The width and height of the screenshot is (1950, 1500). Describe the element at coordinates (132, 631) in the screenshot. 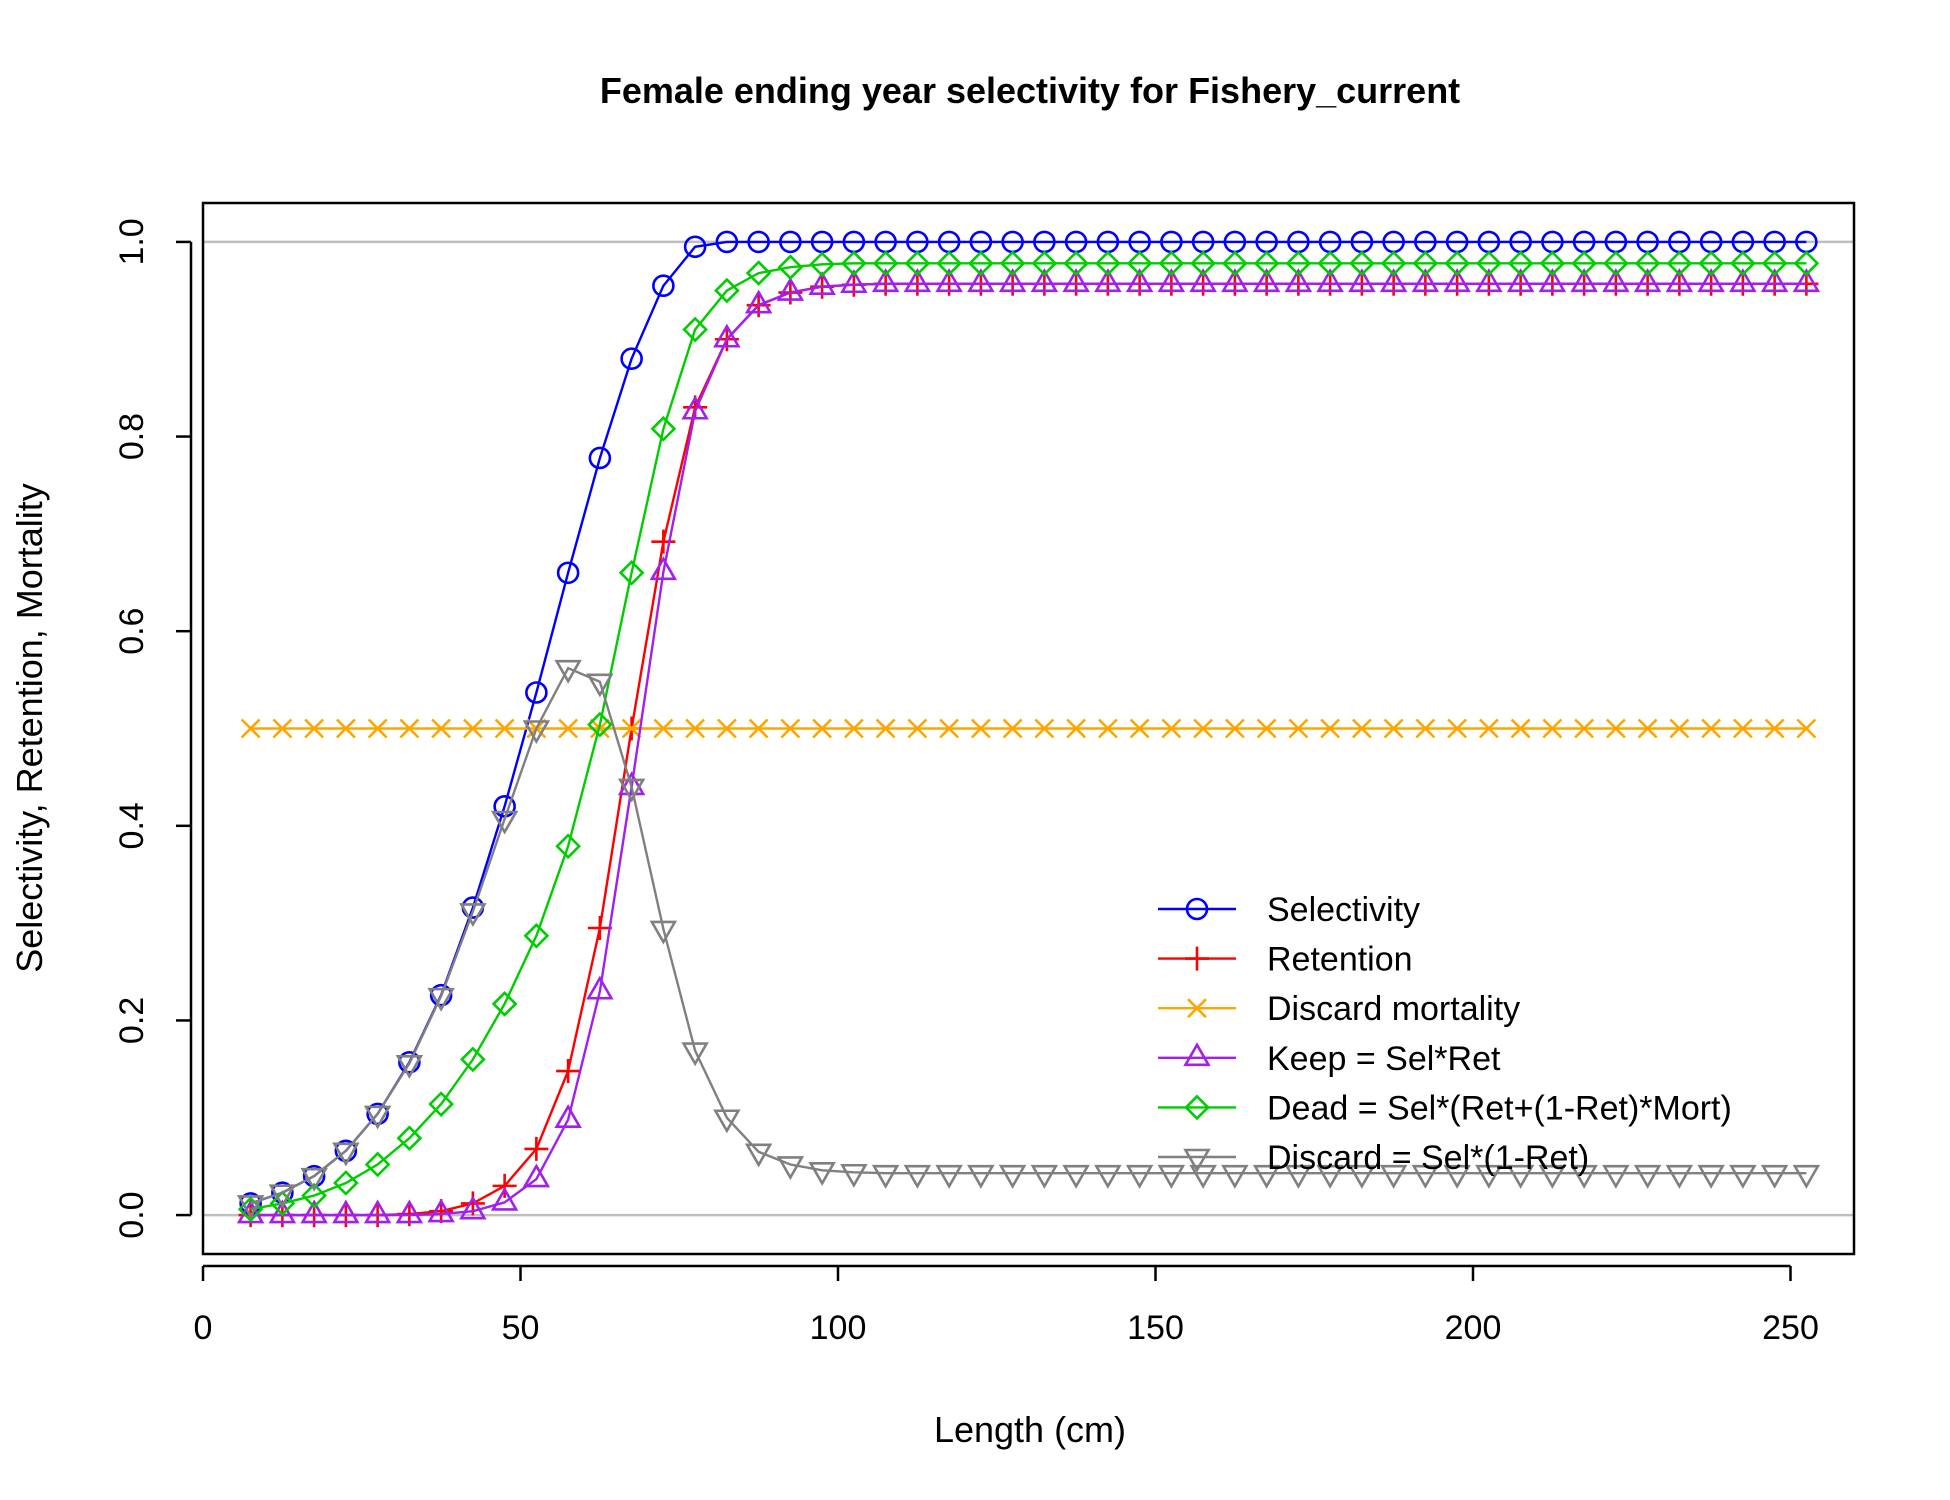

I see `y-tick-label: 0.6` at that location.